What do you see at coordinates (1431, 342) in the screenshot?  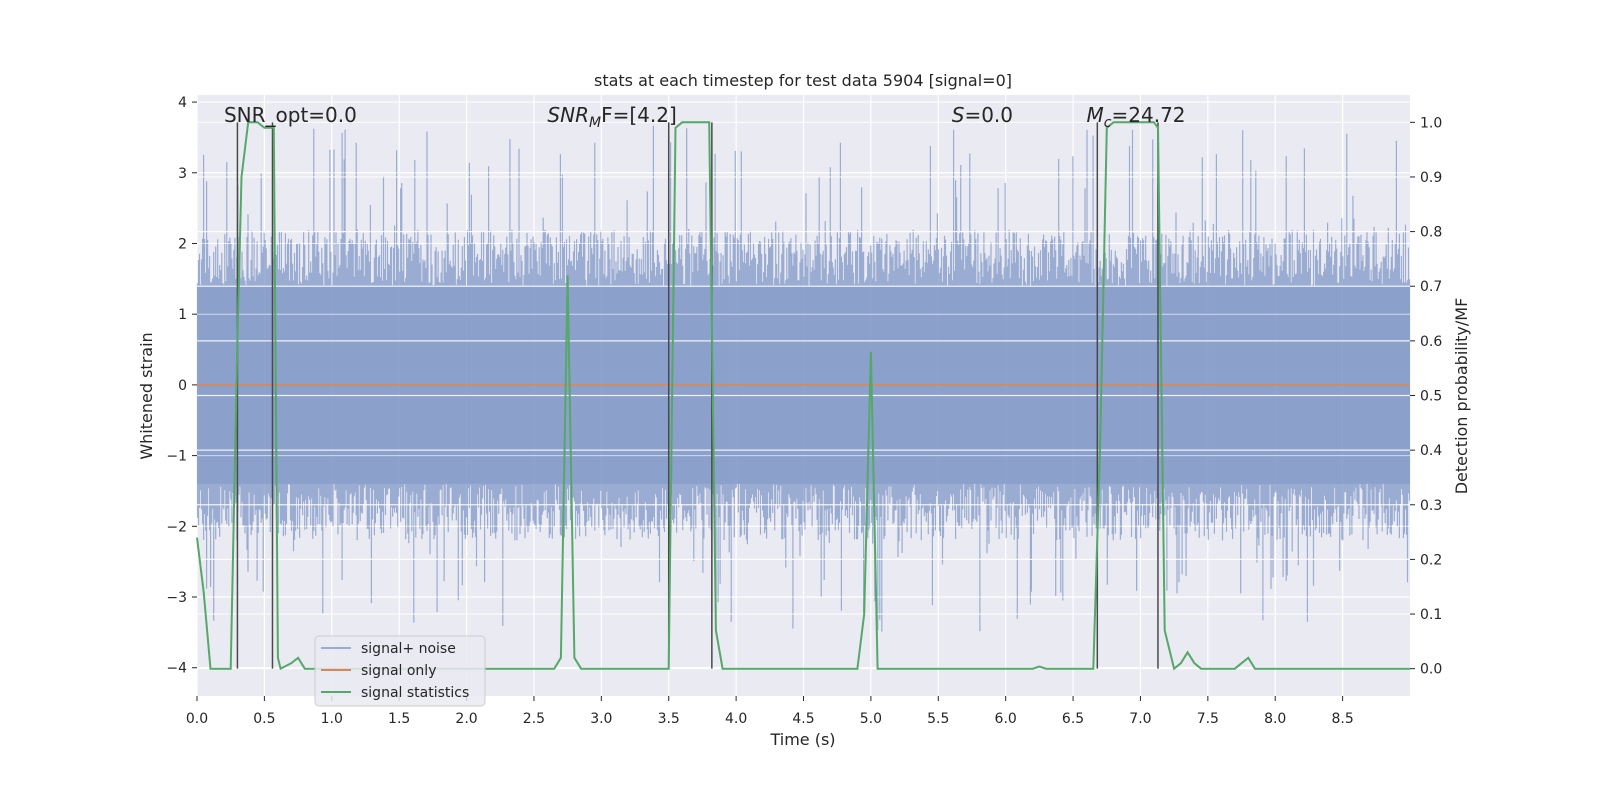 I see `y-right-tick-label: 0.6` at bounding box center [1431, 342].